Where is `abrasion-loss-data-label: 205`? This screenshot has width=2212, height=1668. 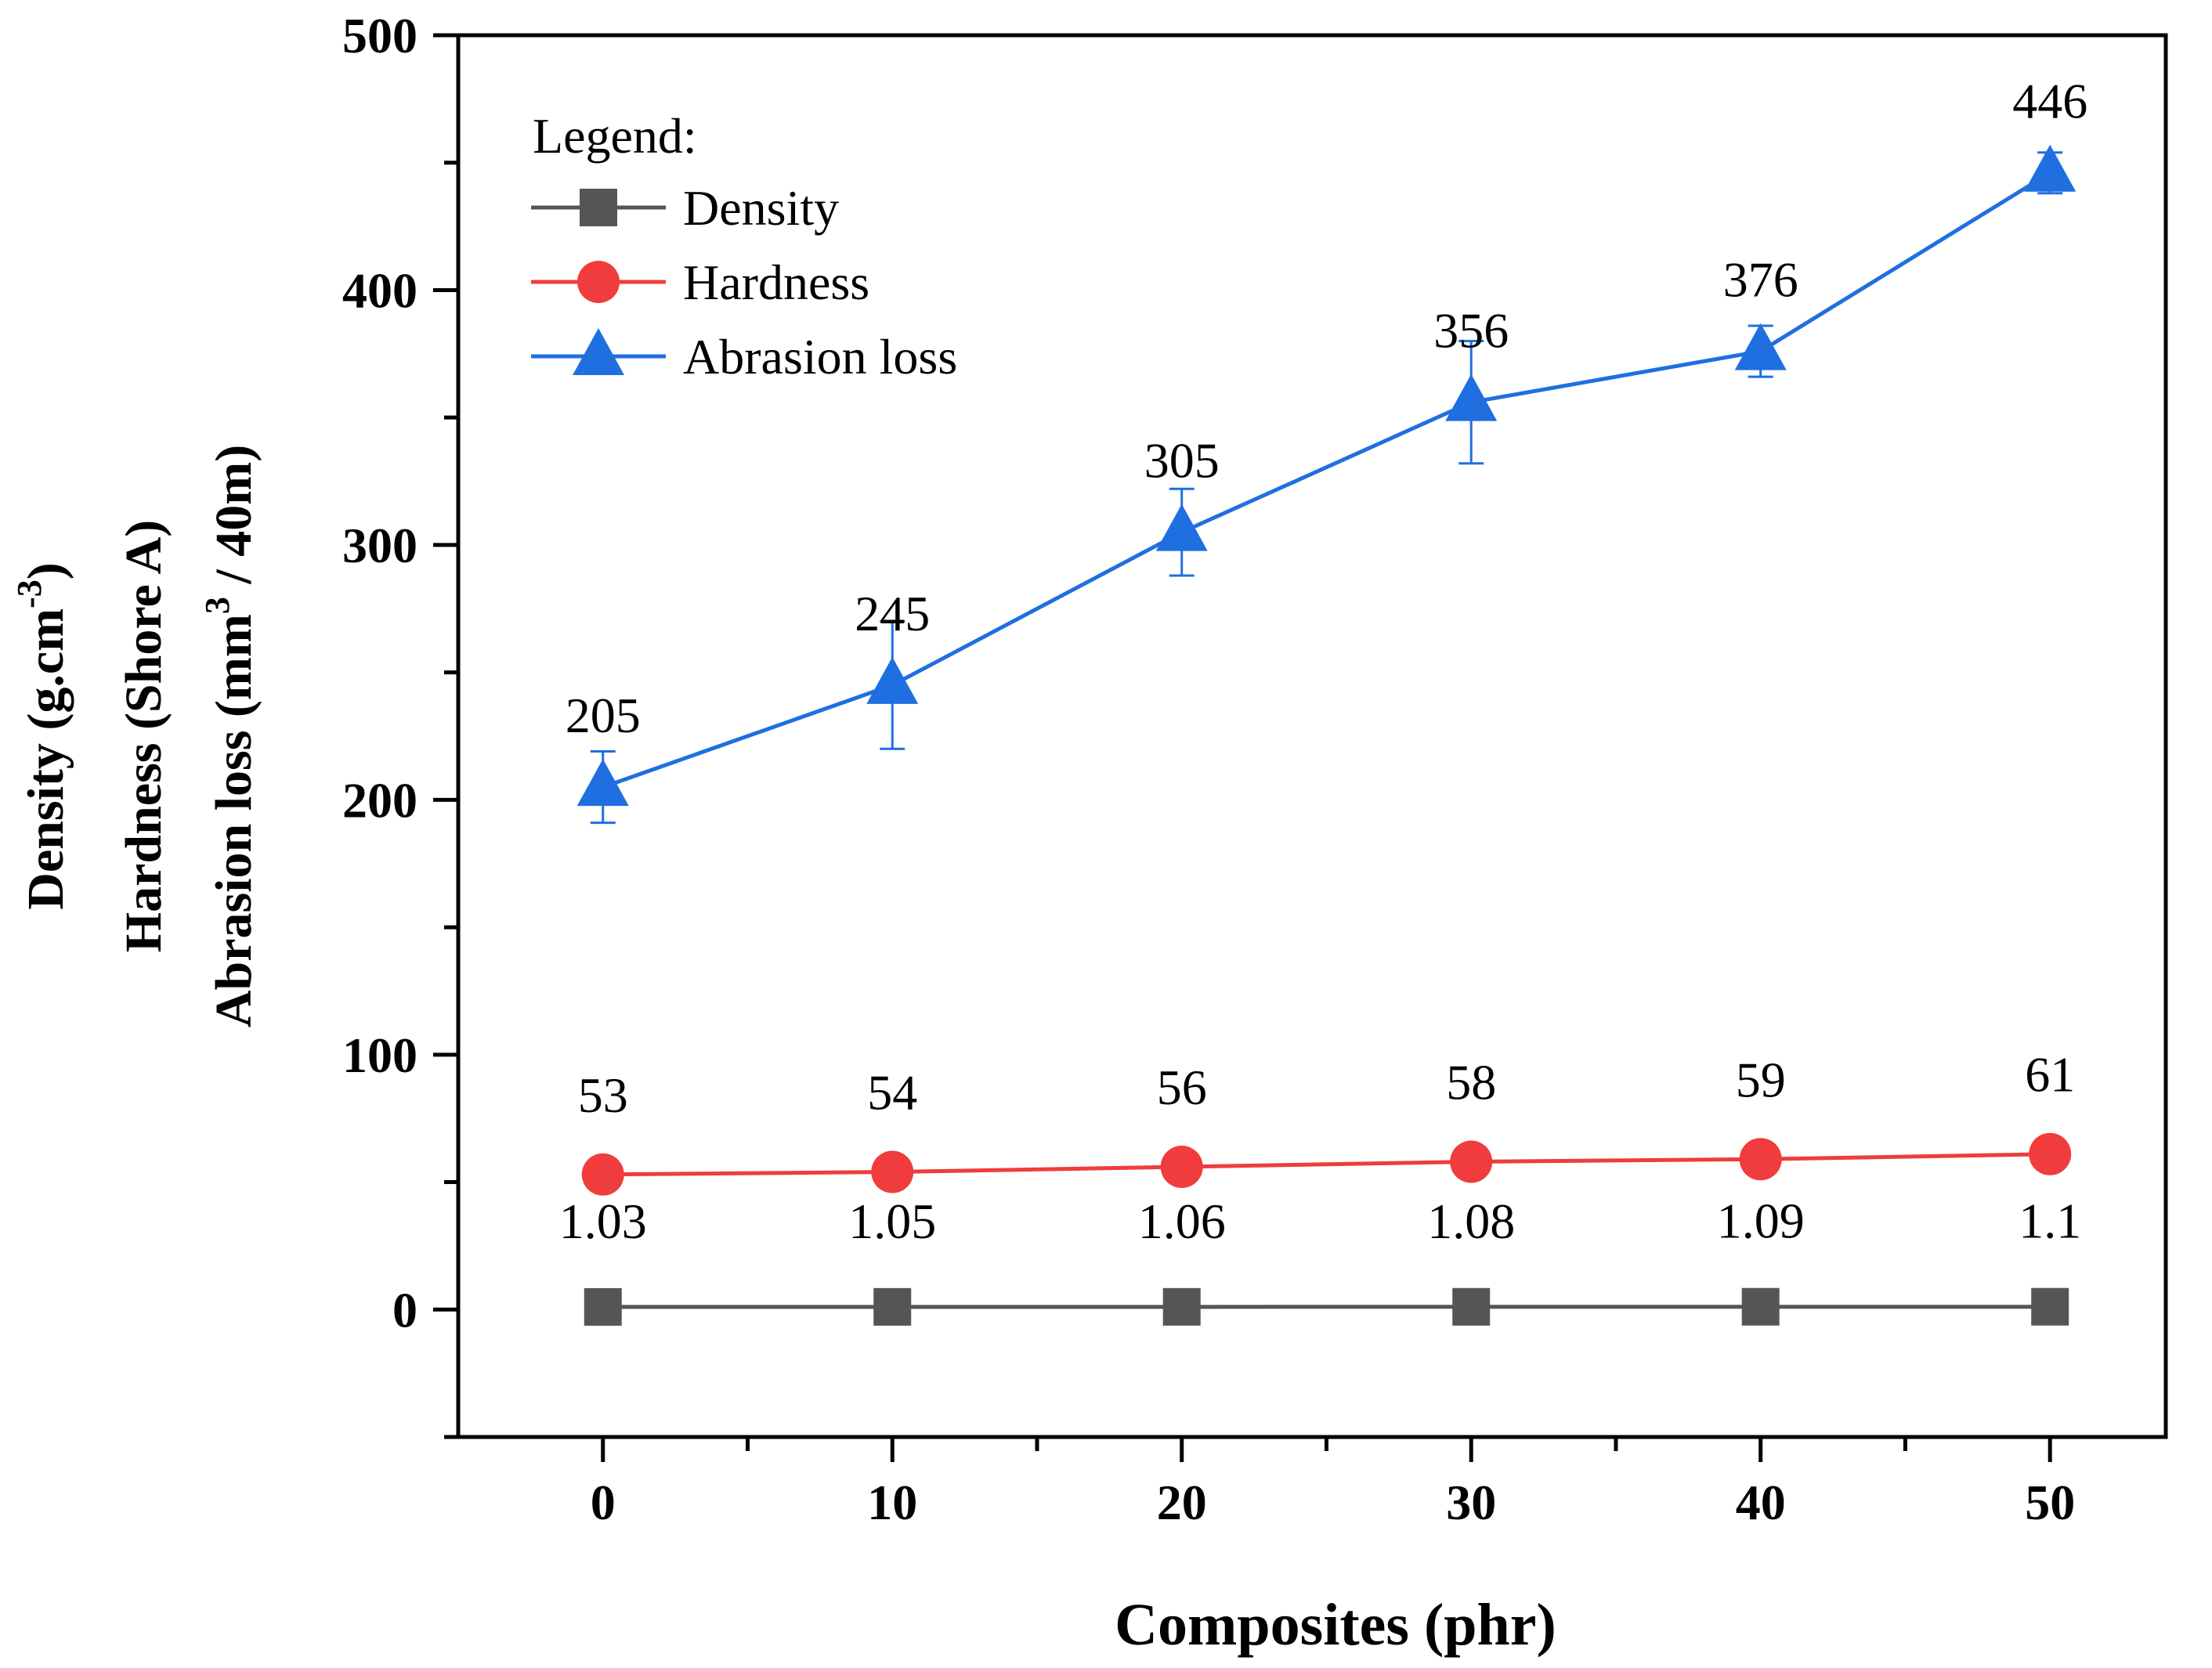 abrasion-loss-data-label: 205 is located at coordinates (603, 715).